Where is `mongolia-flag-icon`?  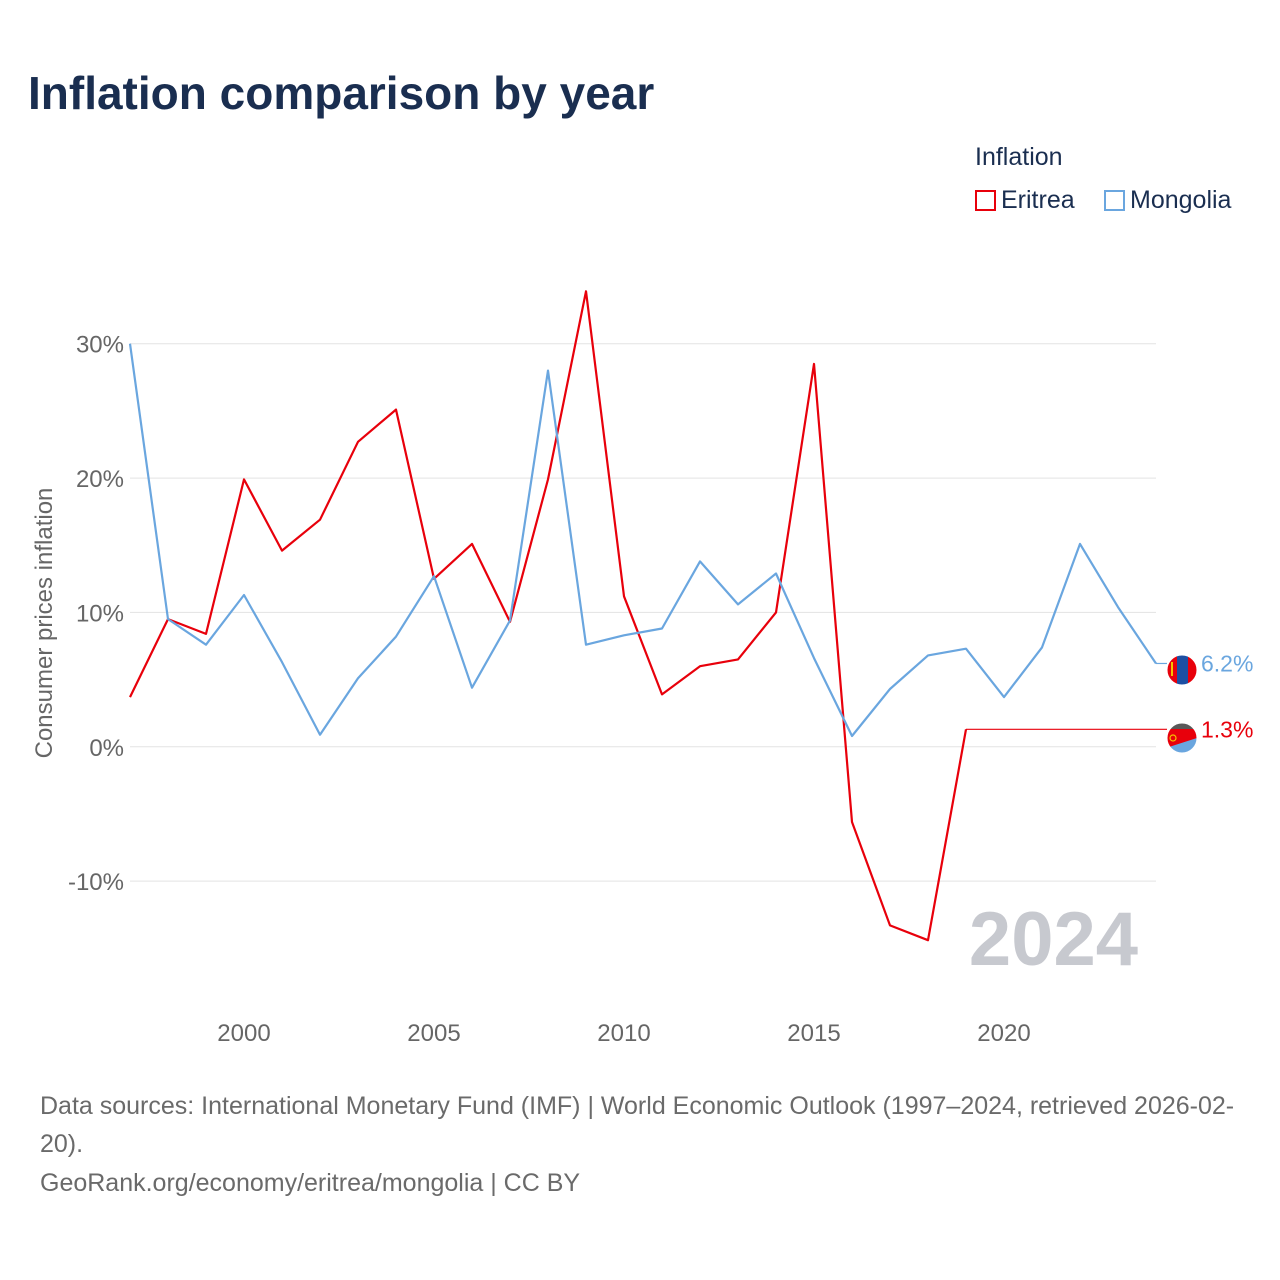 mongolia-flag-icon is located at coordinates (1182, 670).